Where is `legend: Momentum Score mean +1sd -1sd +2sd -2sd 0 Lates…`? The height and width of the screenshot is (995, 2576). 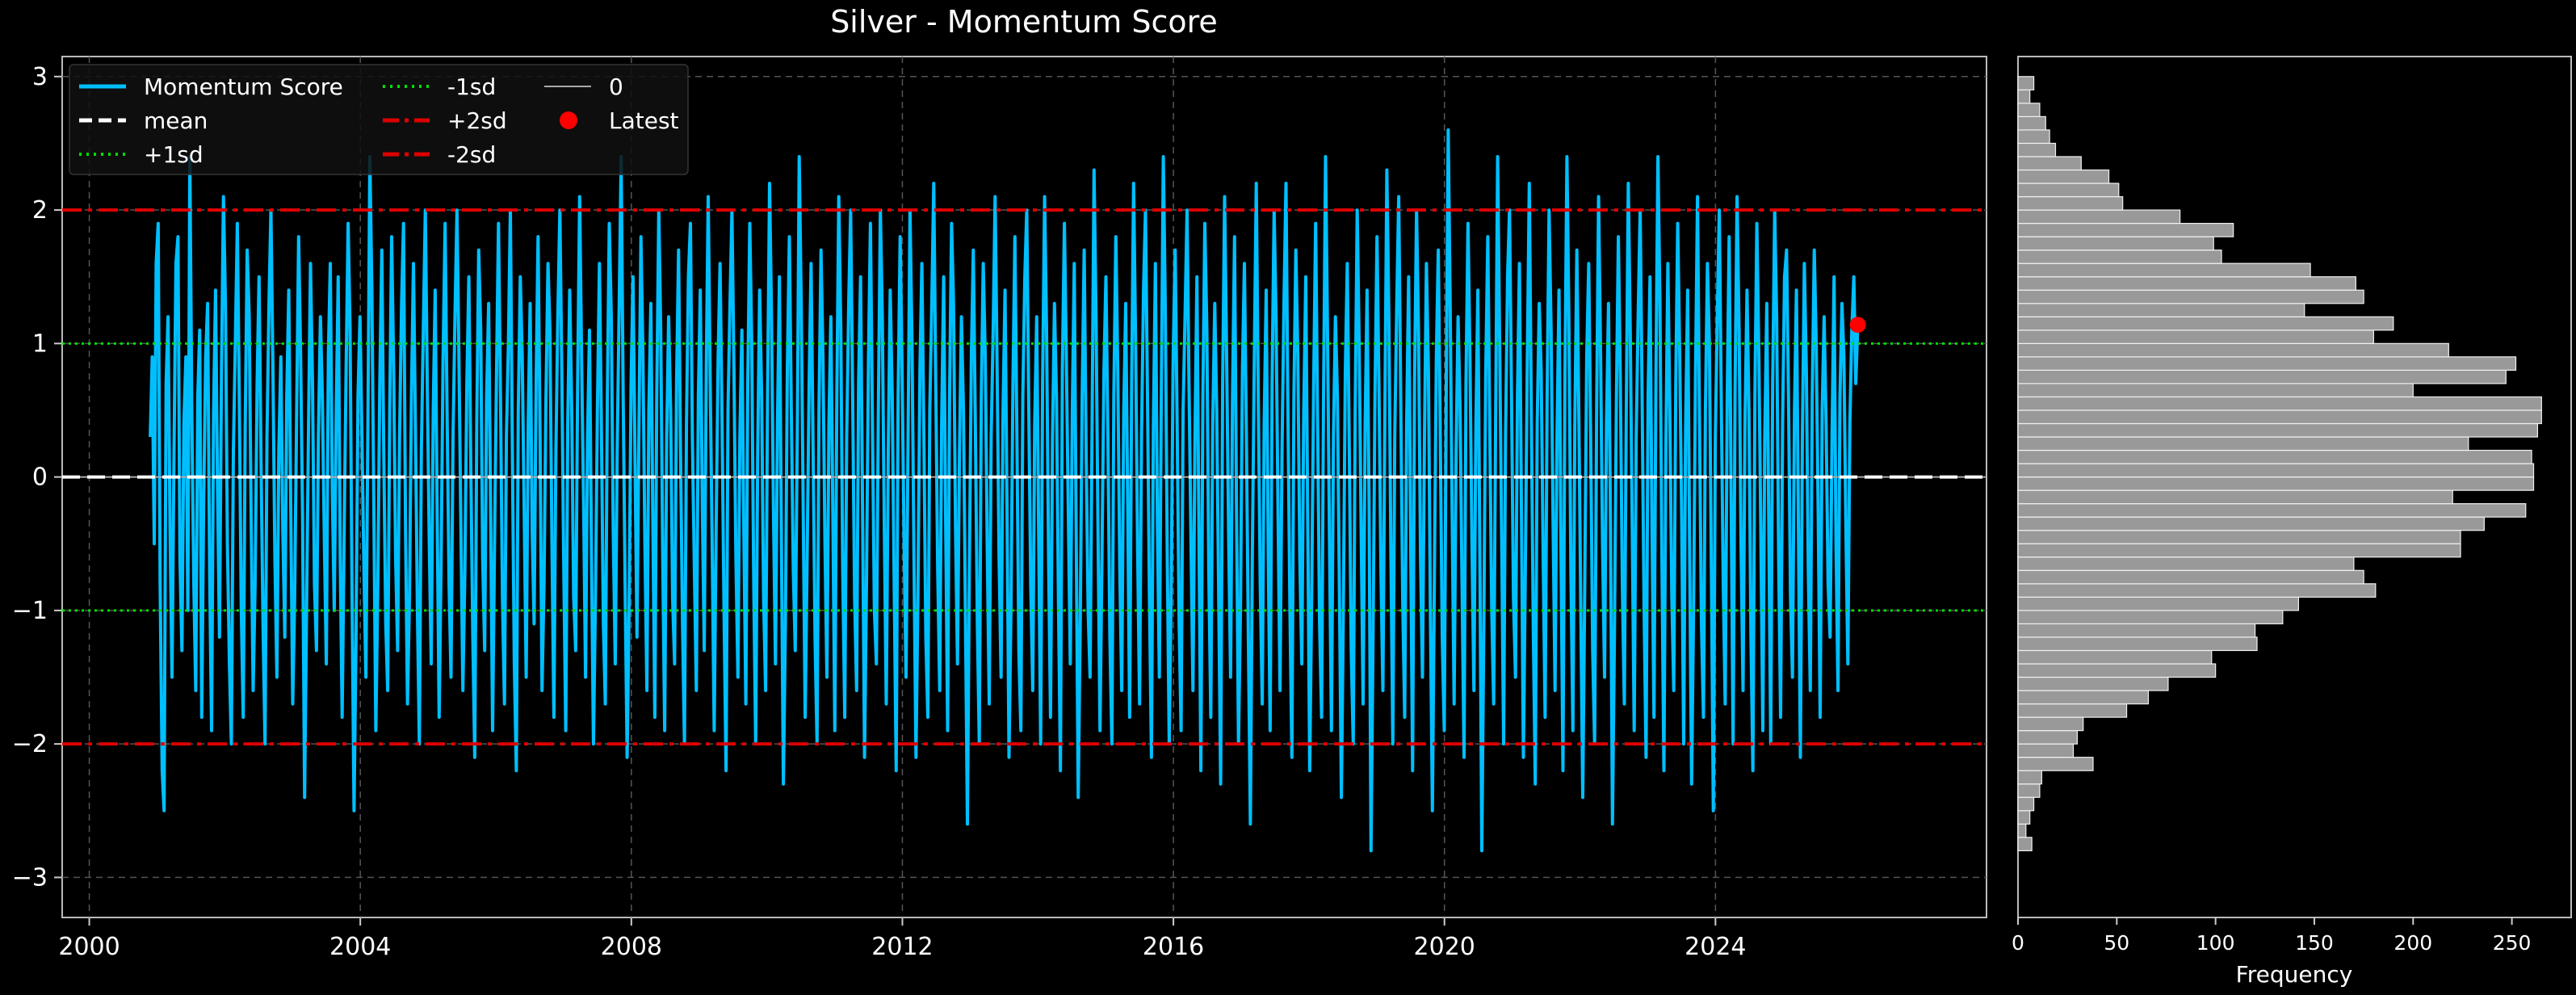
legend: Momentum Score mean +1sd -1sd +2sd -2sd 0 Lates… is located at coordinates (379, 119).